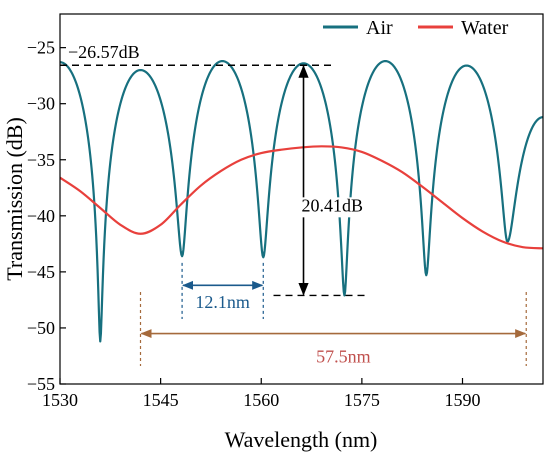 The image size is (550, 460). I want to click on fsr-air-label: 12.1nm, so click(222, 302).